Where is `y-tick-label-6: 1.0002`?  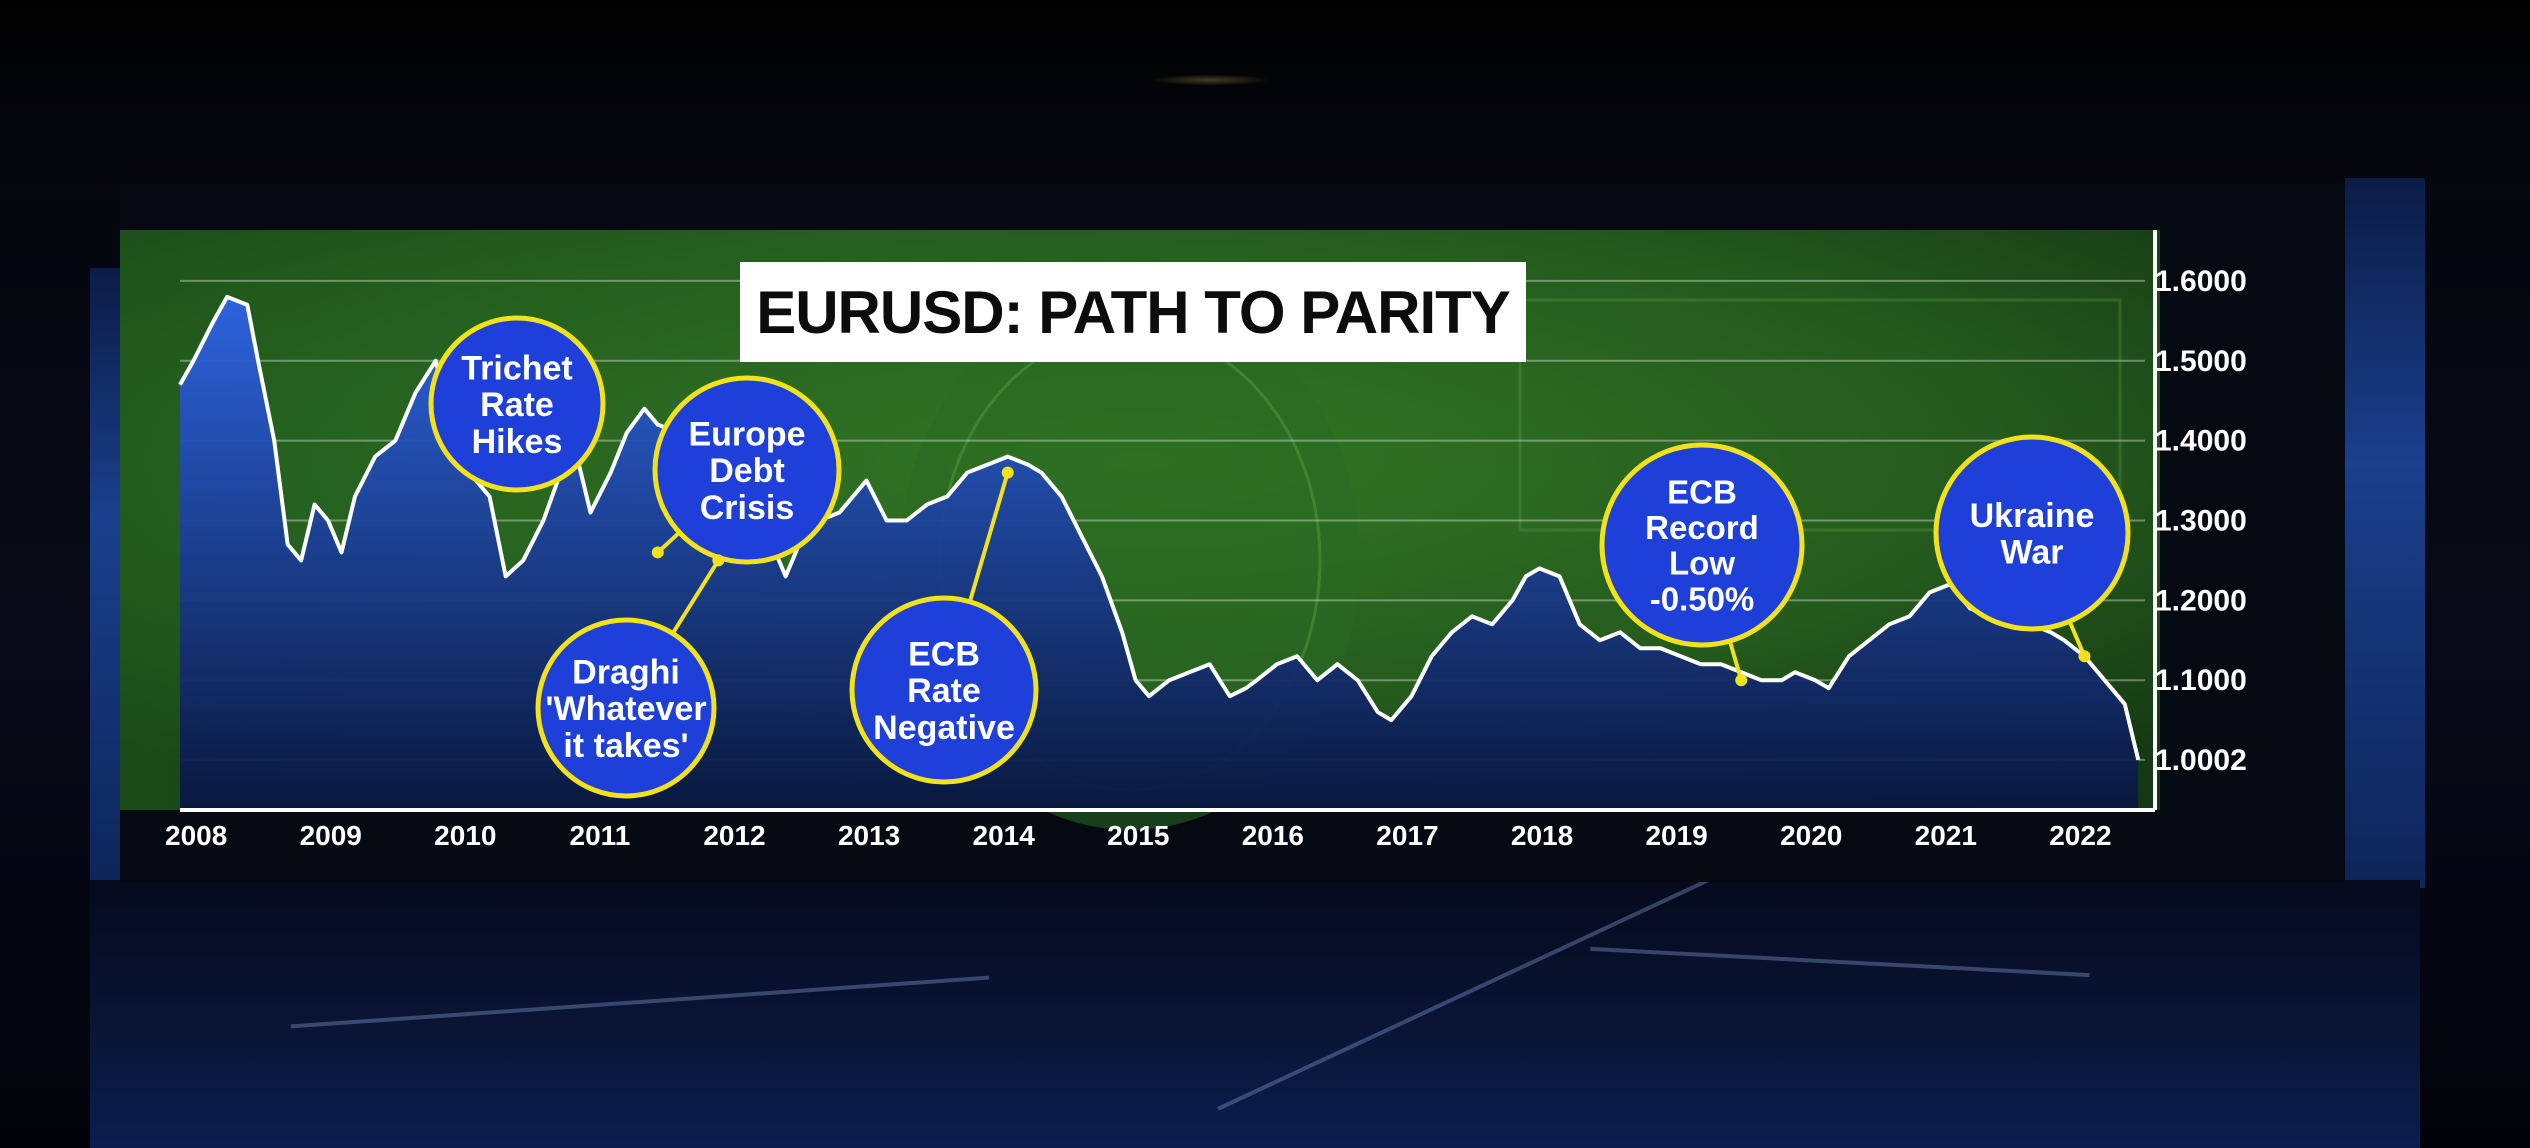
y-tick-label-6: 1.0002 is located at coordinates (2201, 760).